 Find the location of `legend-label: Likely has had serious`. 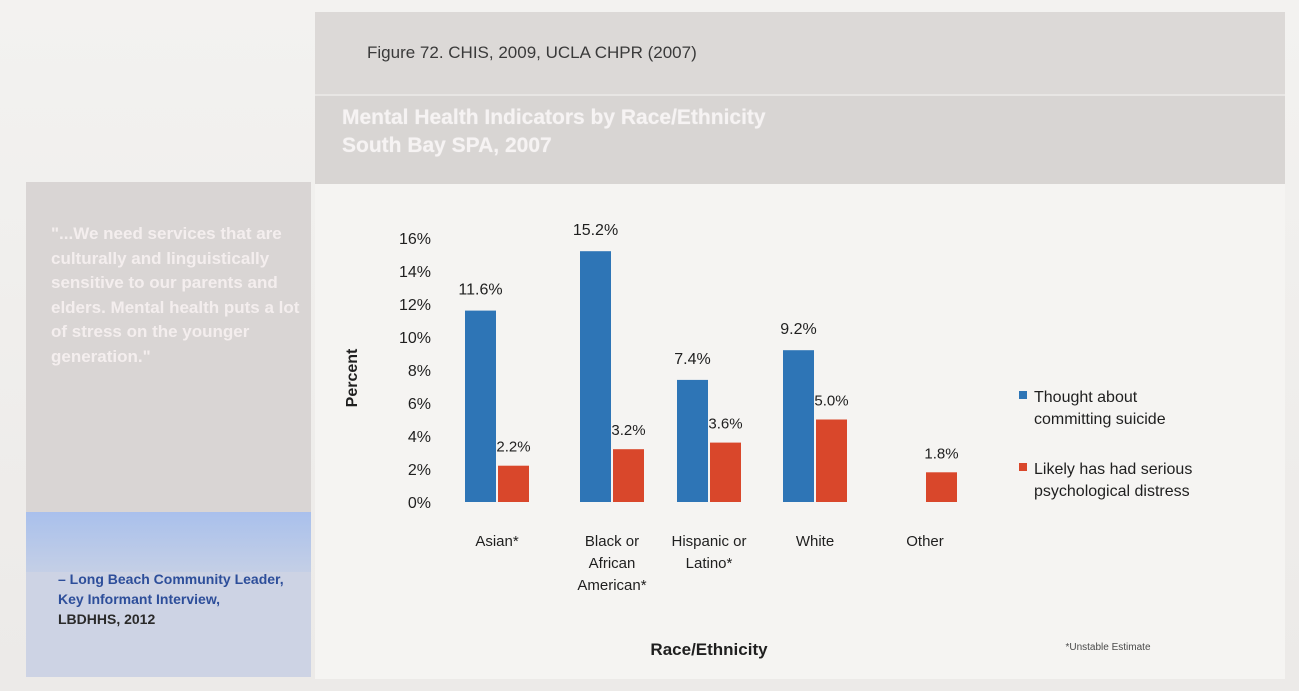

legend-label: Likely has had serious is located at coordinates (1113, 469).